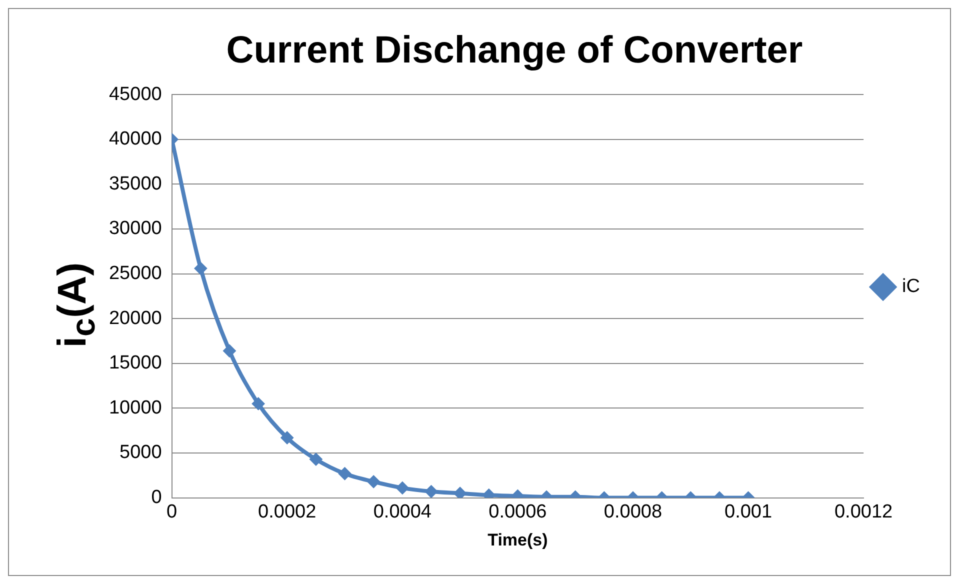 This screenshot has height=584, width=959. I want to click on y-tick-label: 20000, so click(135, 318).